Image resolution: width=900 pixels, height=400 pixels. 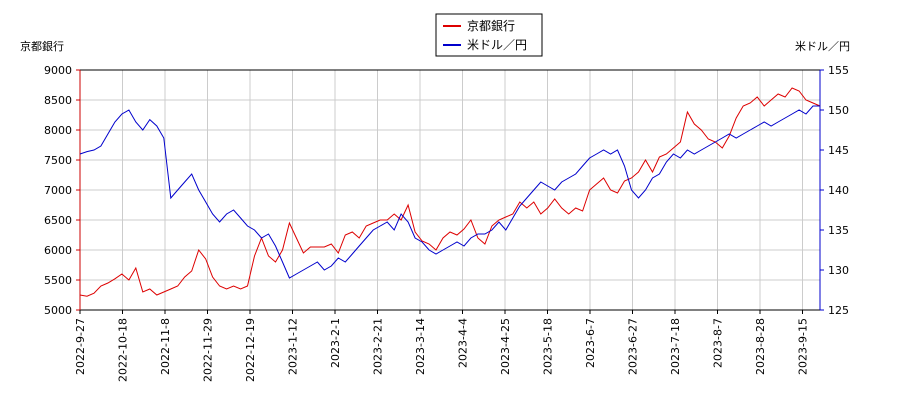 I want to click on x-tick-label: 2022-11-8, so click(x=165, y=346).